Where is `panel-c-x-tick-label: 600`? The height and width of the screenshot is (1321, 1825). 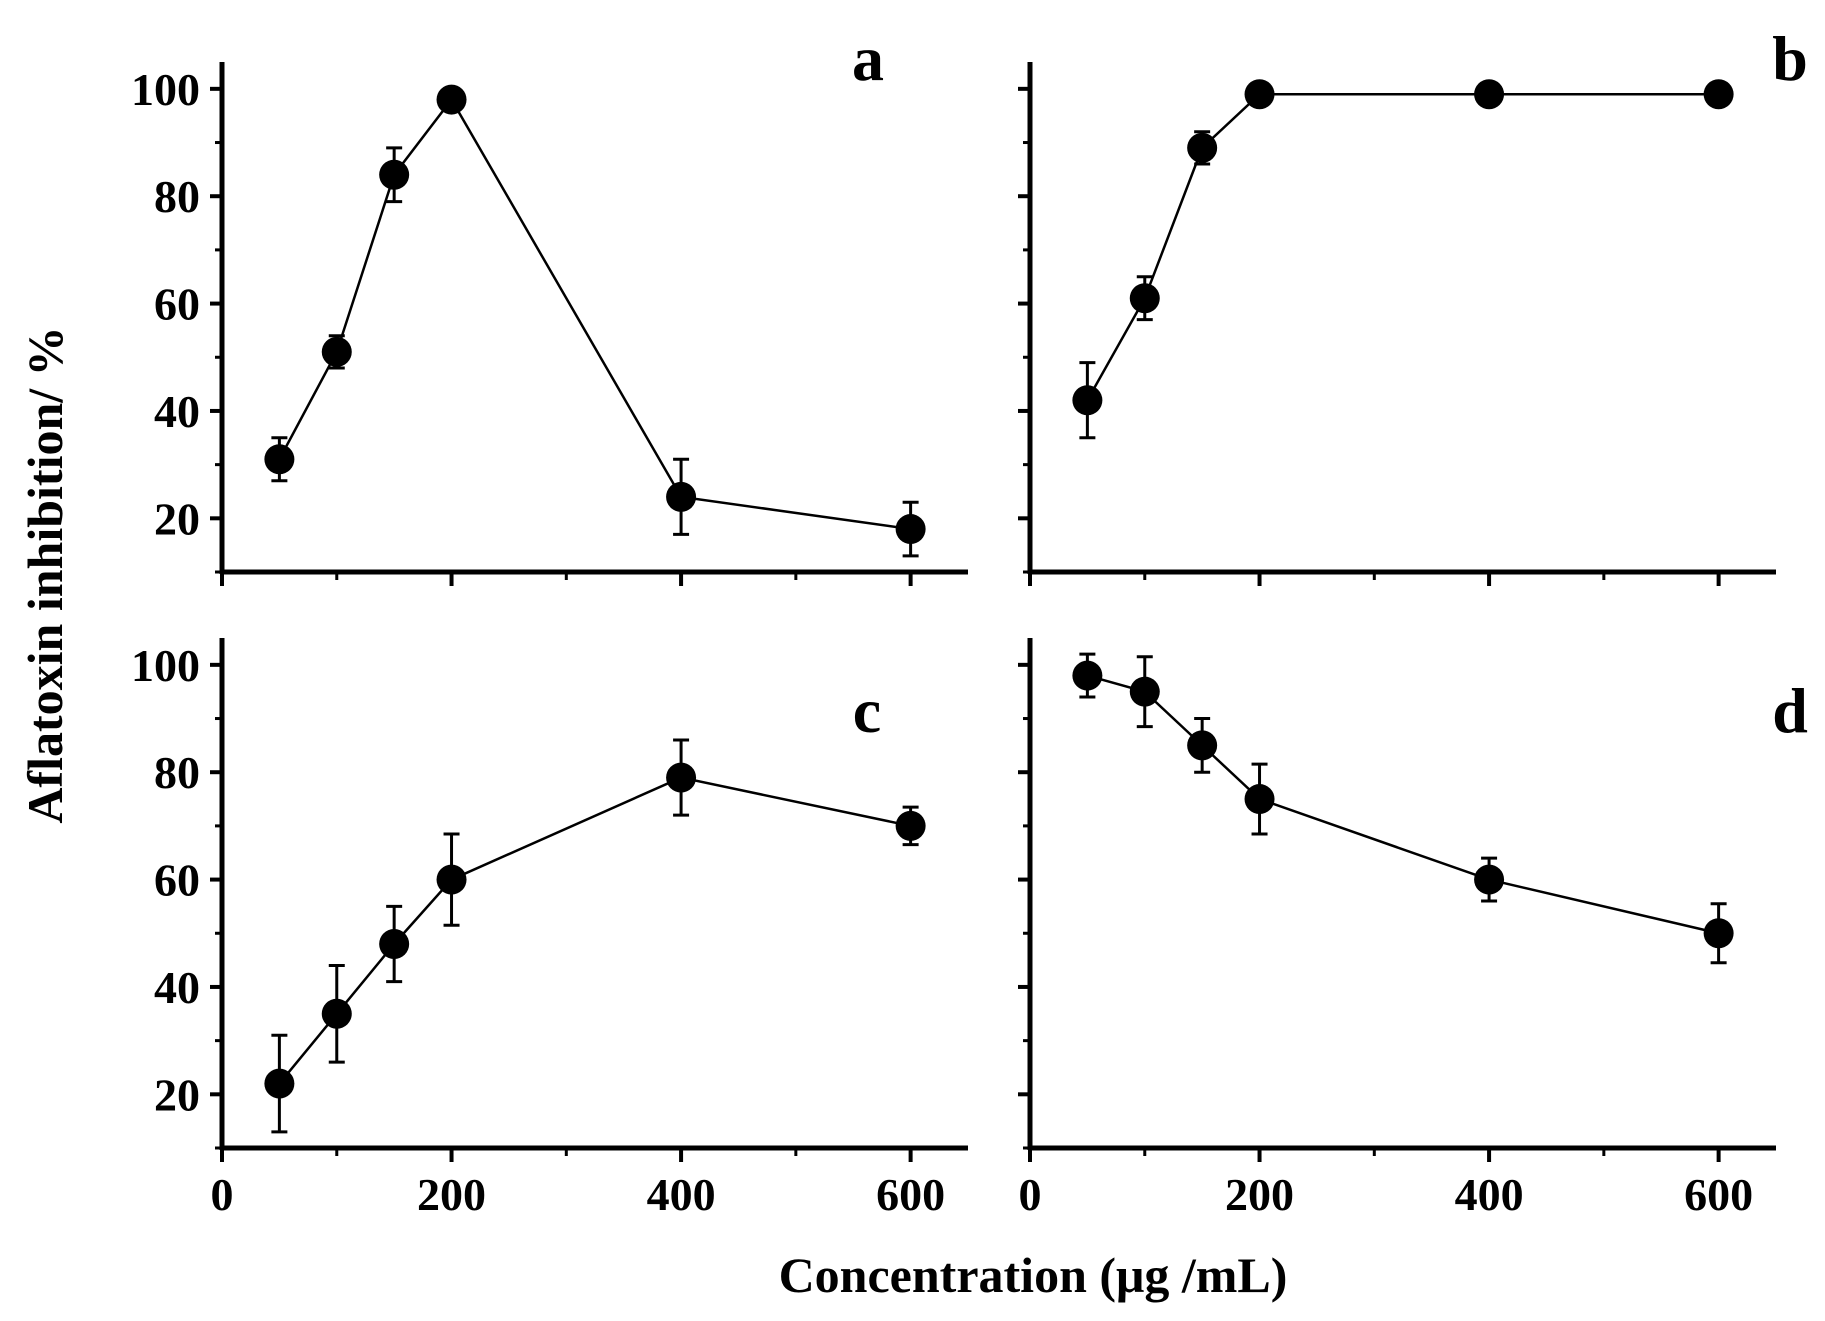 panel-c-x-tick-label: 600 is located at coordinates (910, 1194).